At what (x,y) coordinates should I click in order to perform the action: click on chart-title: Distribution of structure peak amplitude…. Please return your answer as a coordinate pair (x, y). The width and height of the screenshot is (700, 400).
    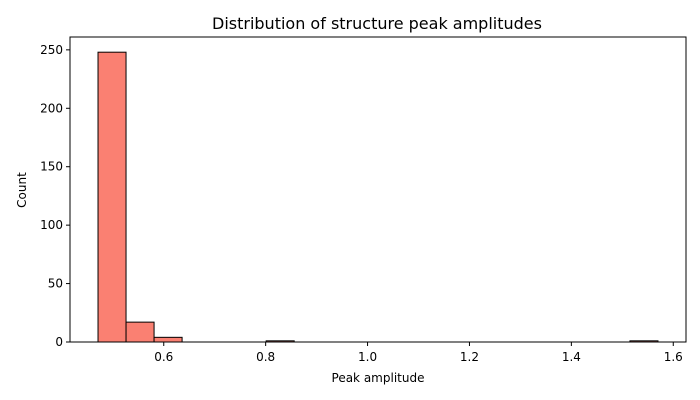
    Looking at the image, I should click on (377, 23).